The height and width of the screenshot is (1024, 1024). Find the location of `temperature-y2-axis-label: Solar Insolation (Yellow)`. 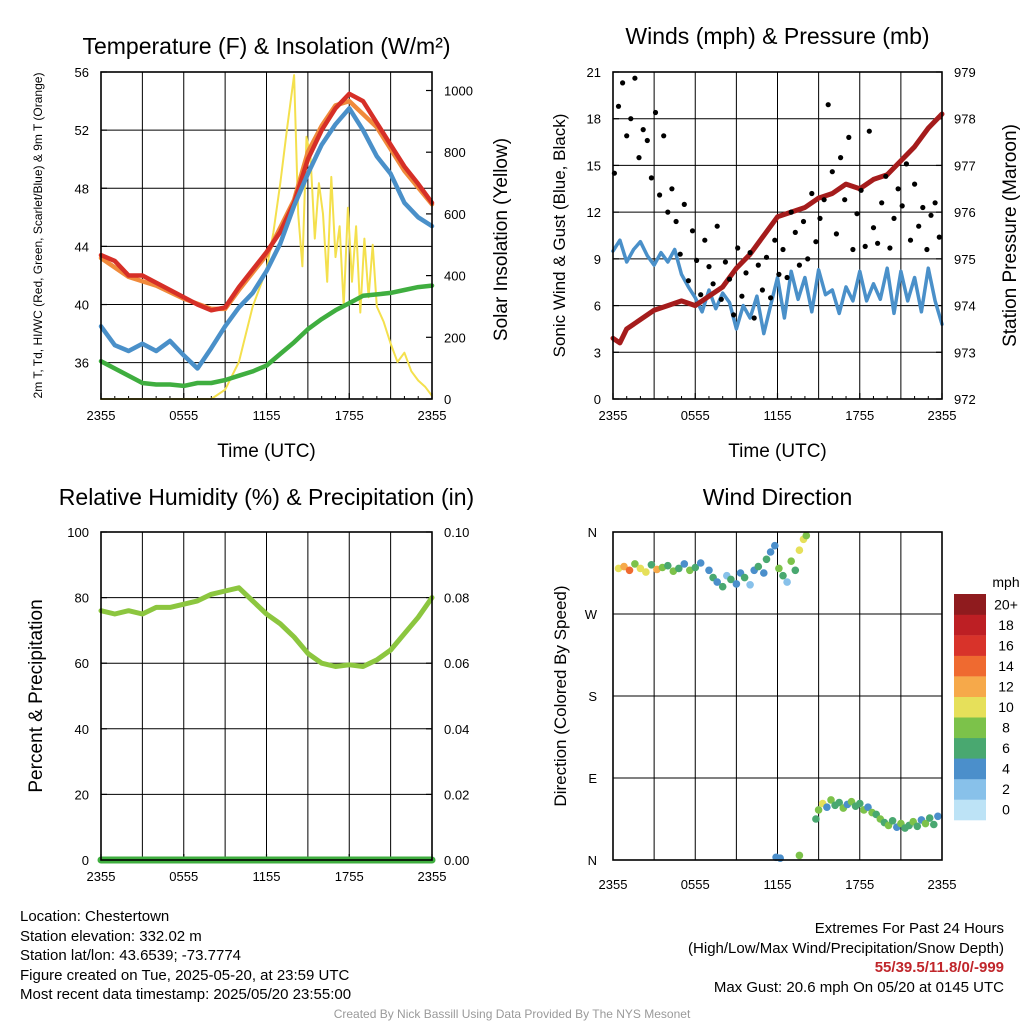

temperature-y2-axis-label: Solar Insolation (Yellow) is located at coordinates (501, 239).